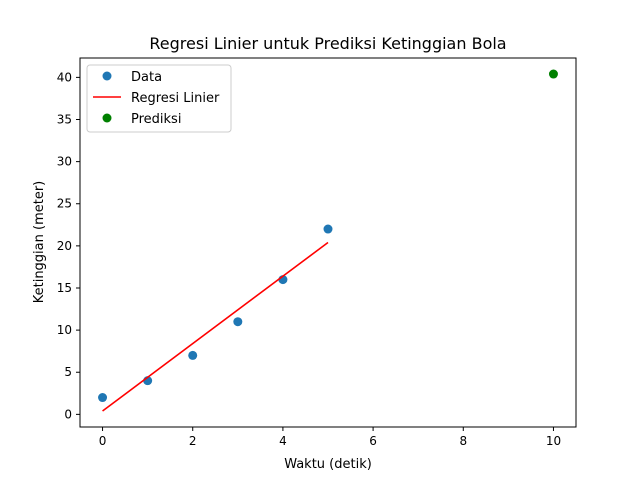  Describe the element at coordinates (64, 288) in the screenshot. I see `y-tick-label: 15` at that location.